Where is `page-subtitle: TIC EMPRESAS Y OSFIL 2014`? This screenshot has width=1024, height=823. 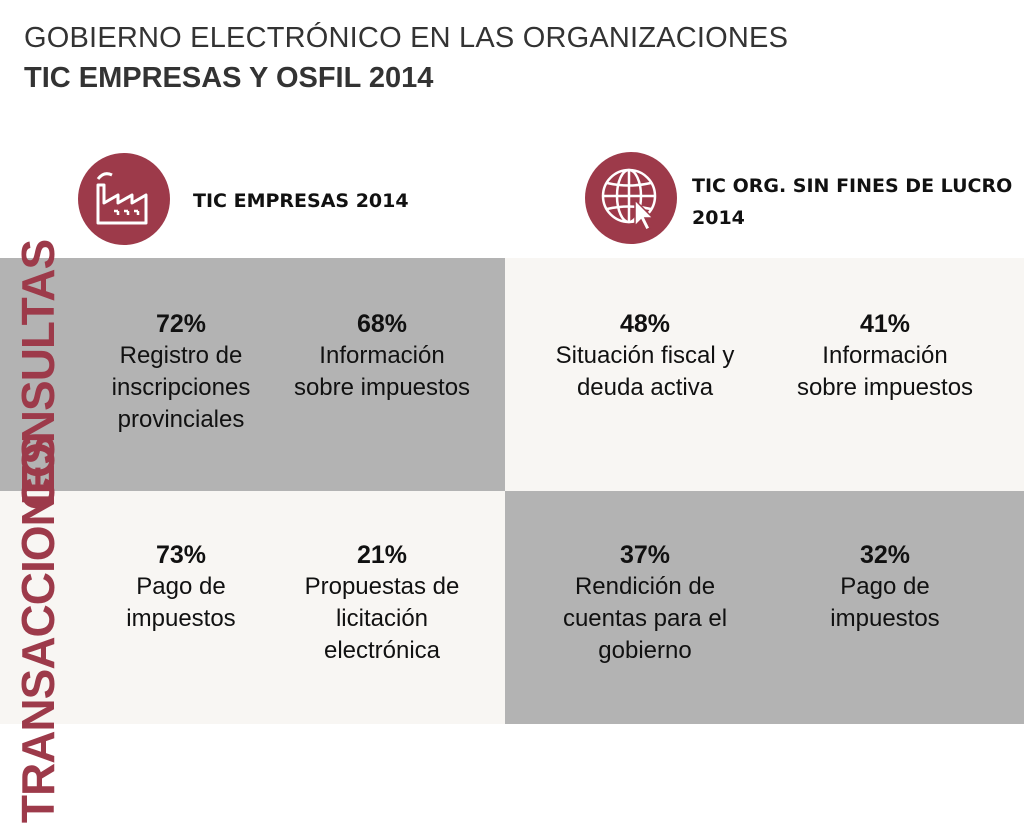 page-subtitle: TIC EMPRESAS Y OSFIL 2014 is located at coordinates (229, 78).